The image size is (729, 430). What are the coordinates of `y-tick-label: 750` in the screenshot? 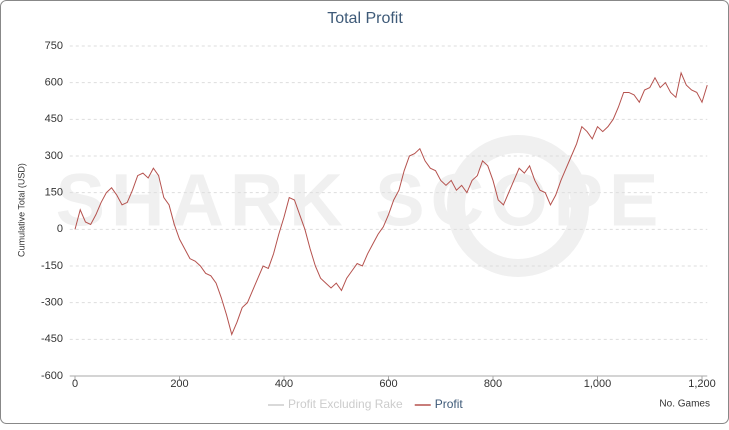 It's located at (54, 46).